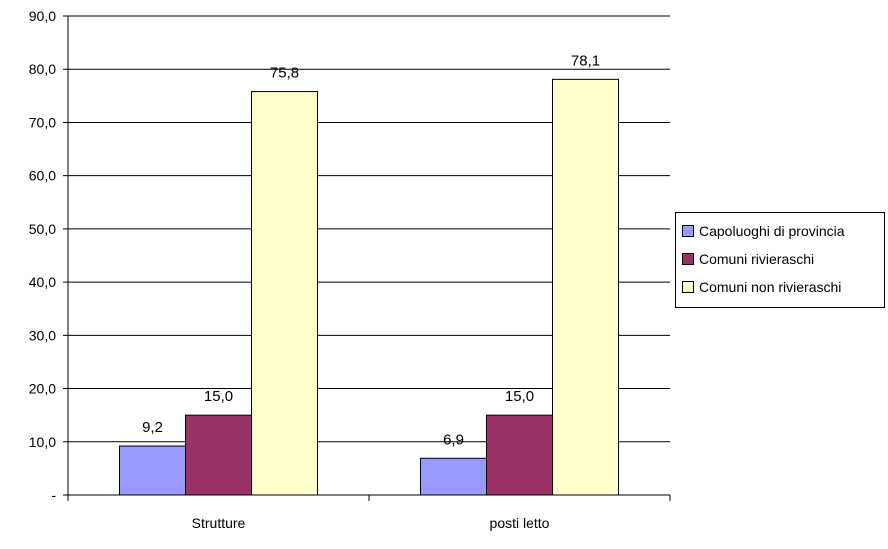 This screenshot has height=549, width=888. What do you see at coordinates (770, 287) in the screenshot?
I see `legend-label: Comuni non rivieraschi` at bounding box center [770, 287].